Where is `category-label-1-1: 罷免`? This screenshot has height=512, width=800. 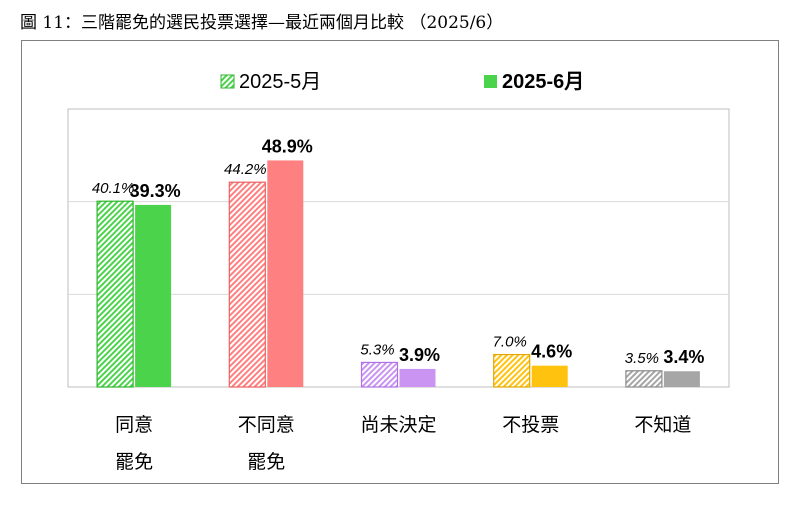
category-label-1-1: 罷免 is located at coordinates (266, 462).